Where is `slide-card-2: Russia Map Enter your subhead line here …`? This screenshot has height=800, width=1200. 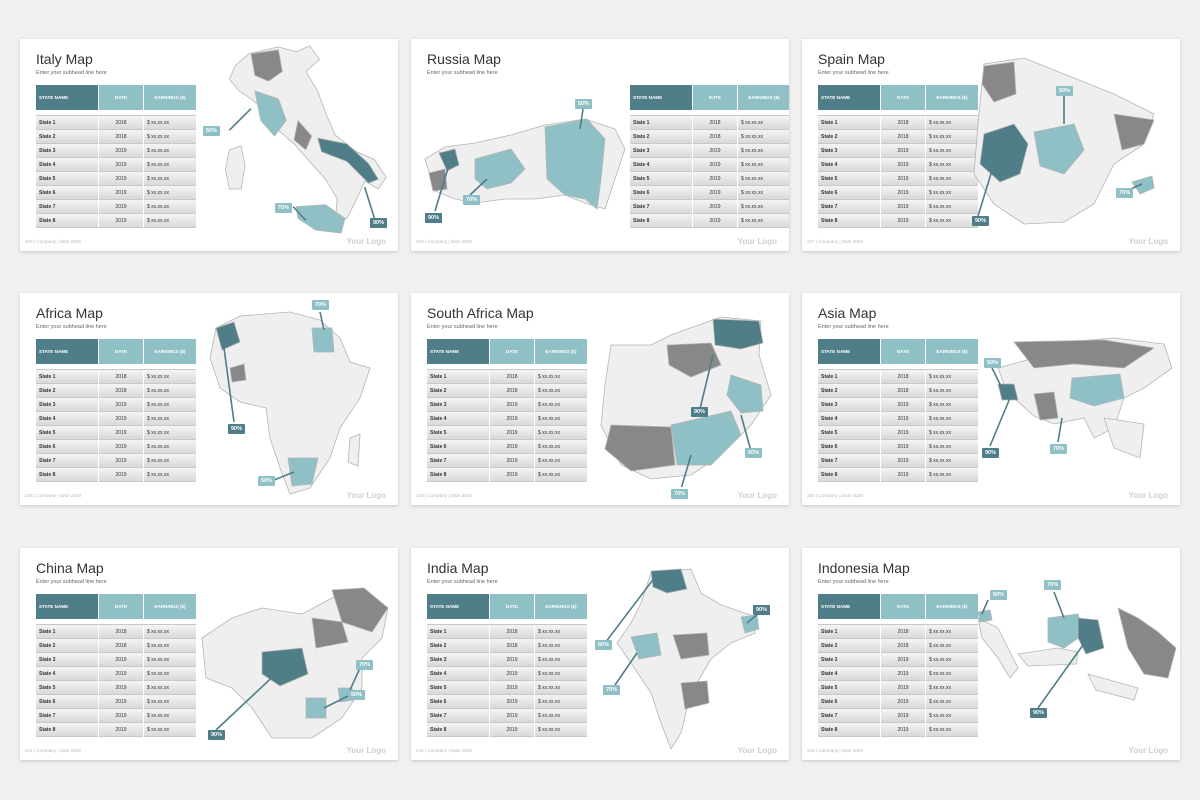 slide-card-2: Russia Map Enter your subhead line here … is located at coordinates (600, 145).